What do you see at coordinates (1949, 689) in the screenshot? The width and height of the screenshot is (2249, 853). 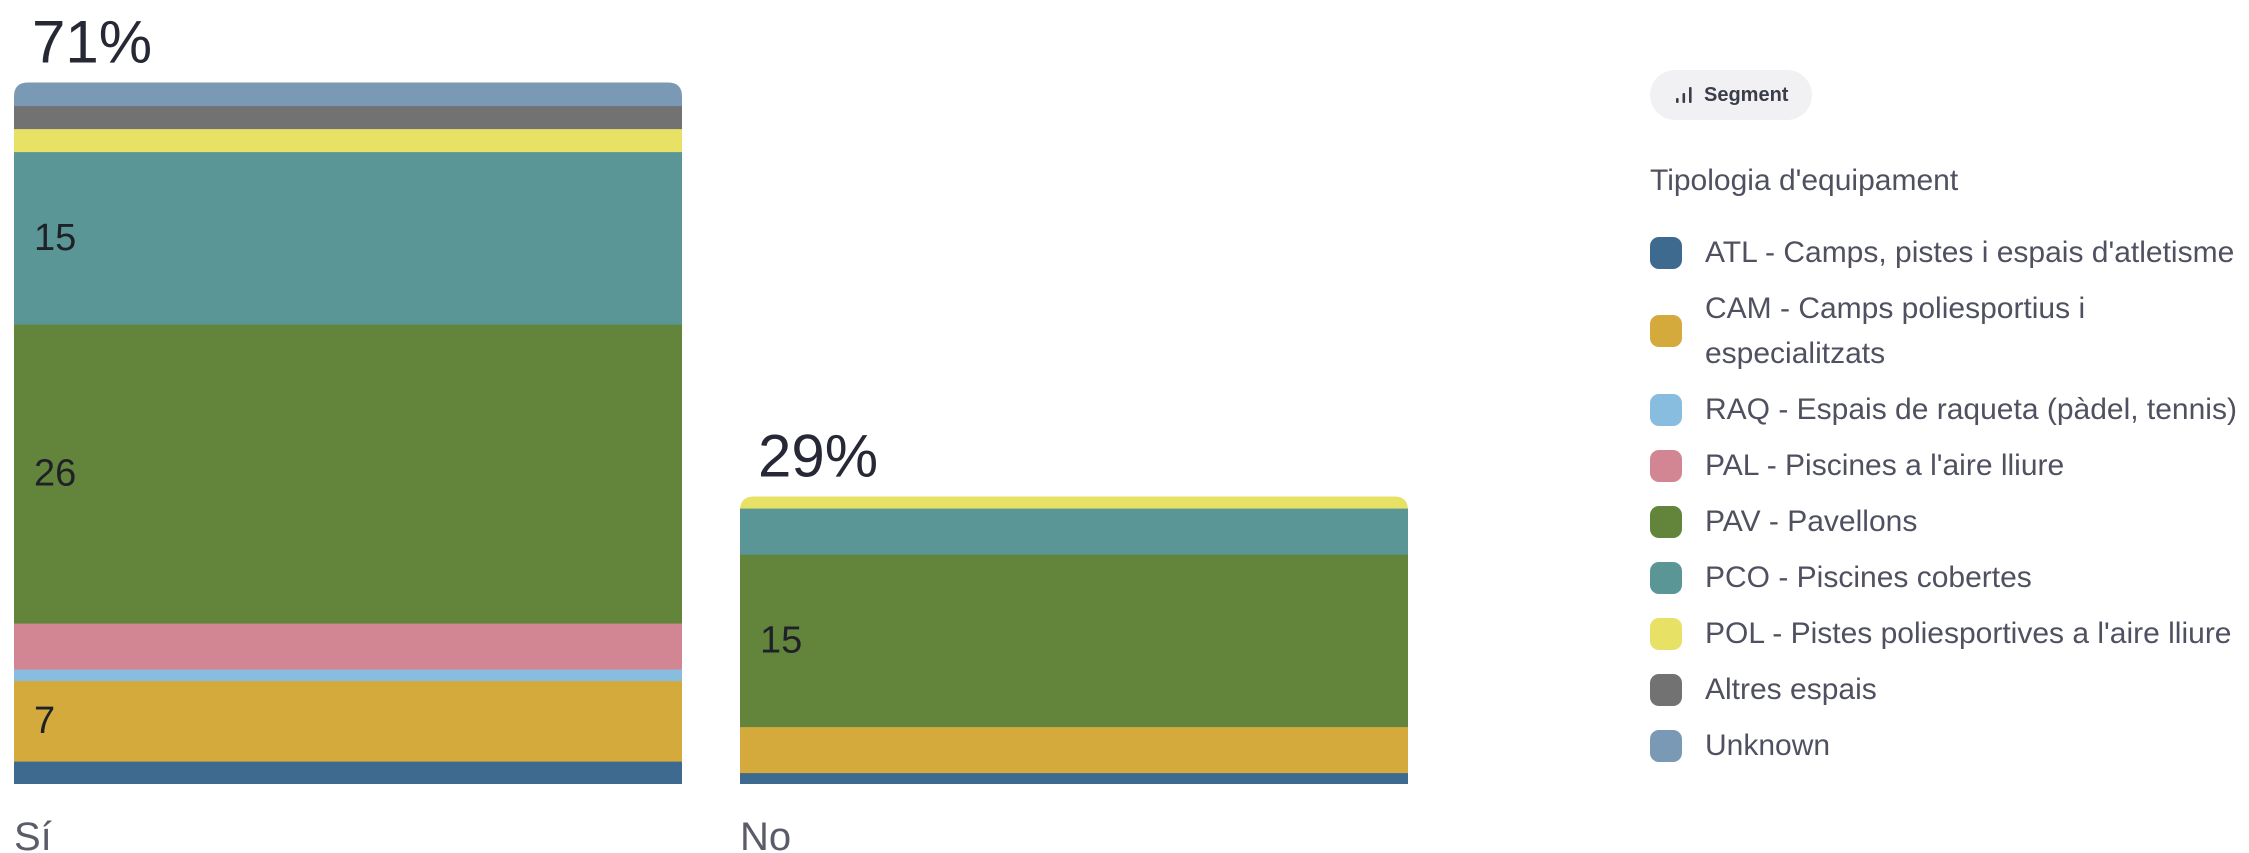 I see `legend-item: Altres espais` at bounding box center [1949, 689].